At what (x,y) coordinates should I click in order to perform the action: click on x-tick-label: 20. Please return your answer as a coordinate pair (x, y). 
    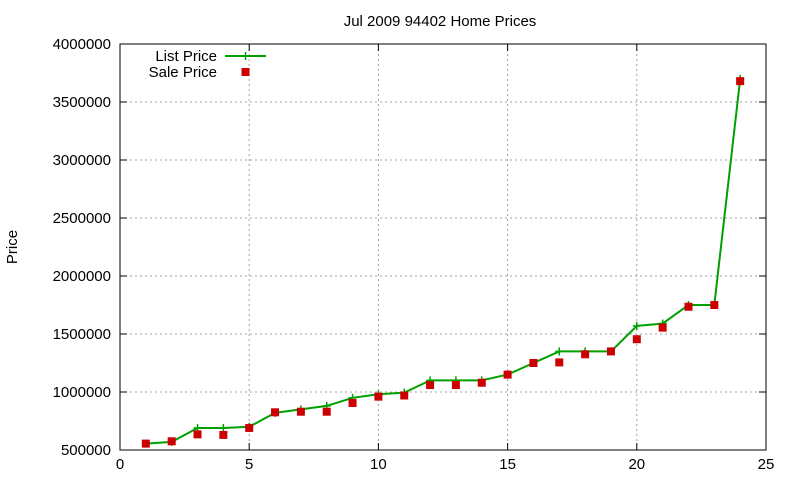
    Looking at the image, I should click on (636, 464).